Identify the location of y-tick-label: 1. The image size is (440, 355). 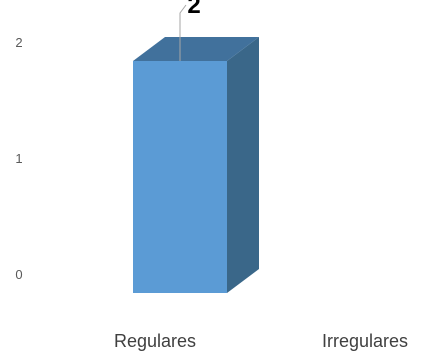
(18, 158).